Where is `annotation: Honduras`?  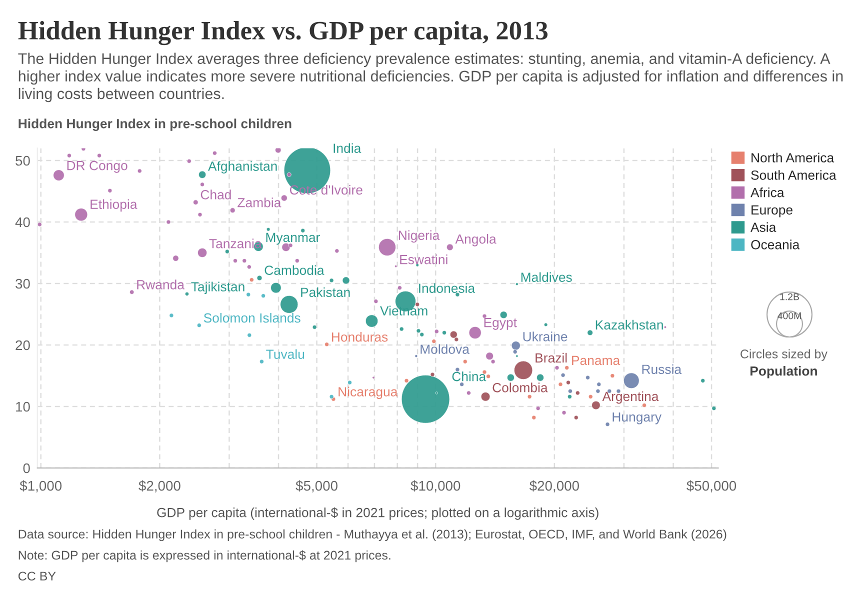 annotation: Honduras is located at coordinates (360, 337).